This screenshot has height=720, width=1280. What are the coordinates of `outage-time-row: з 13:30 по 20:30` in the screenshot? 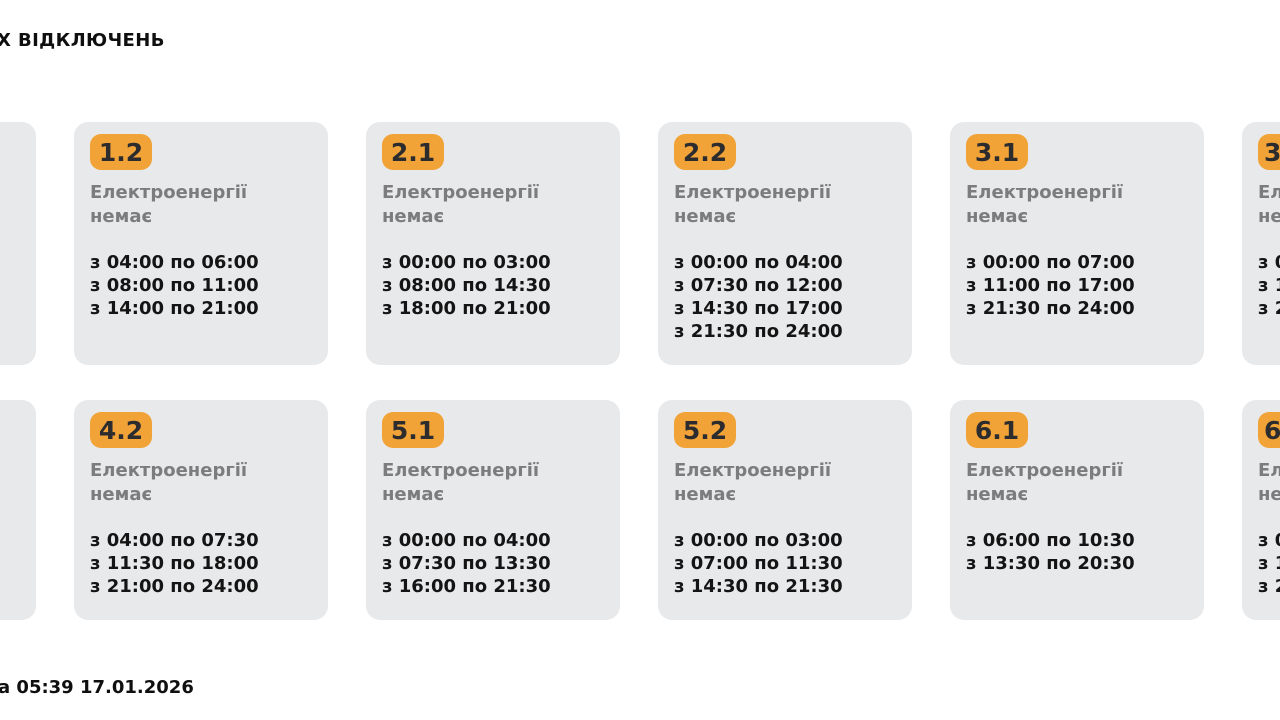 It's located at (1050, 563).